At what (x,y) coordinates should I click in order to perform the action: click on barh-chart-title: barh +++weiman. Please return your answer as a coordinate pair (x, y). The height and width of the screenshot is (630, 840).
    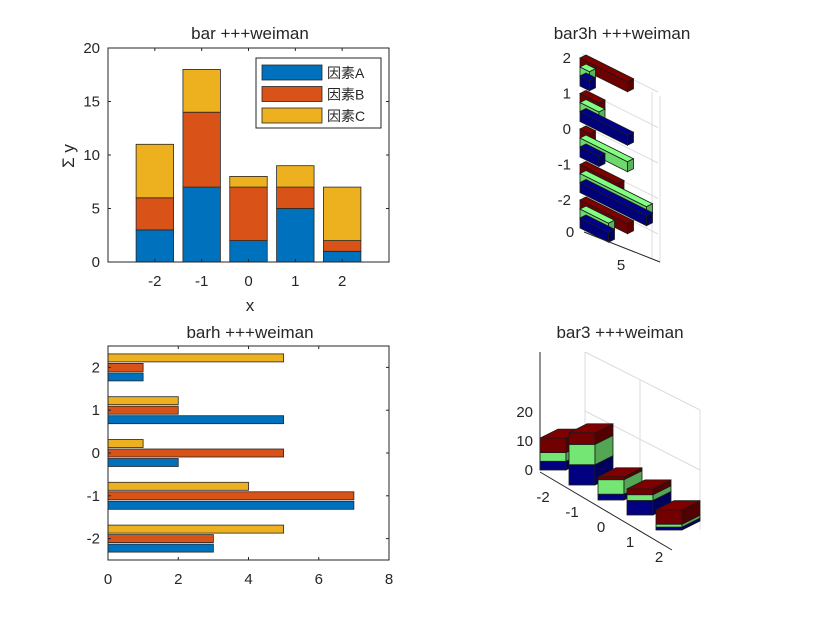
    Looking at the image, I should click on (249, 332).